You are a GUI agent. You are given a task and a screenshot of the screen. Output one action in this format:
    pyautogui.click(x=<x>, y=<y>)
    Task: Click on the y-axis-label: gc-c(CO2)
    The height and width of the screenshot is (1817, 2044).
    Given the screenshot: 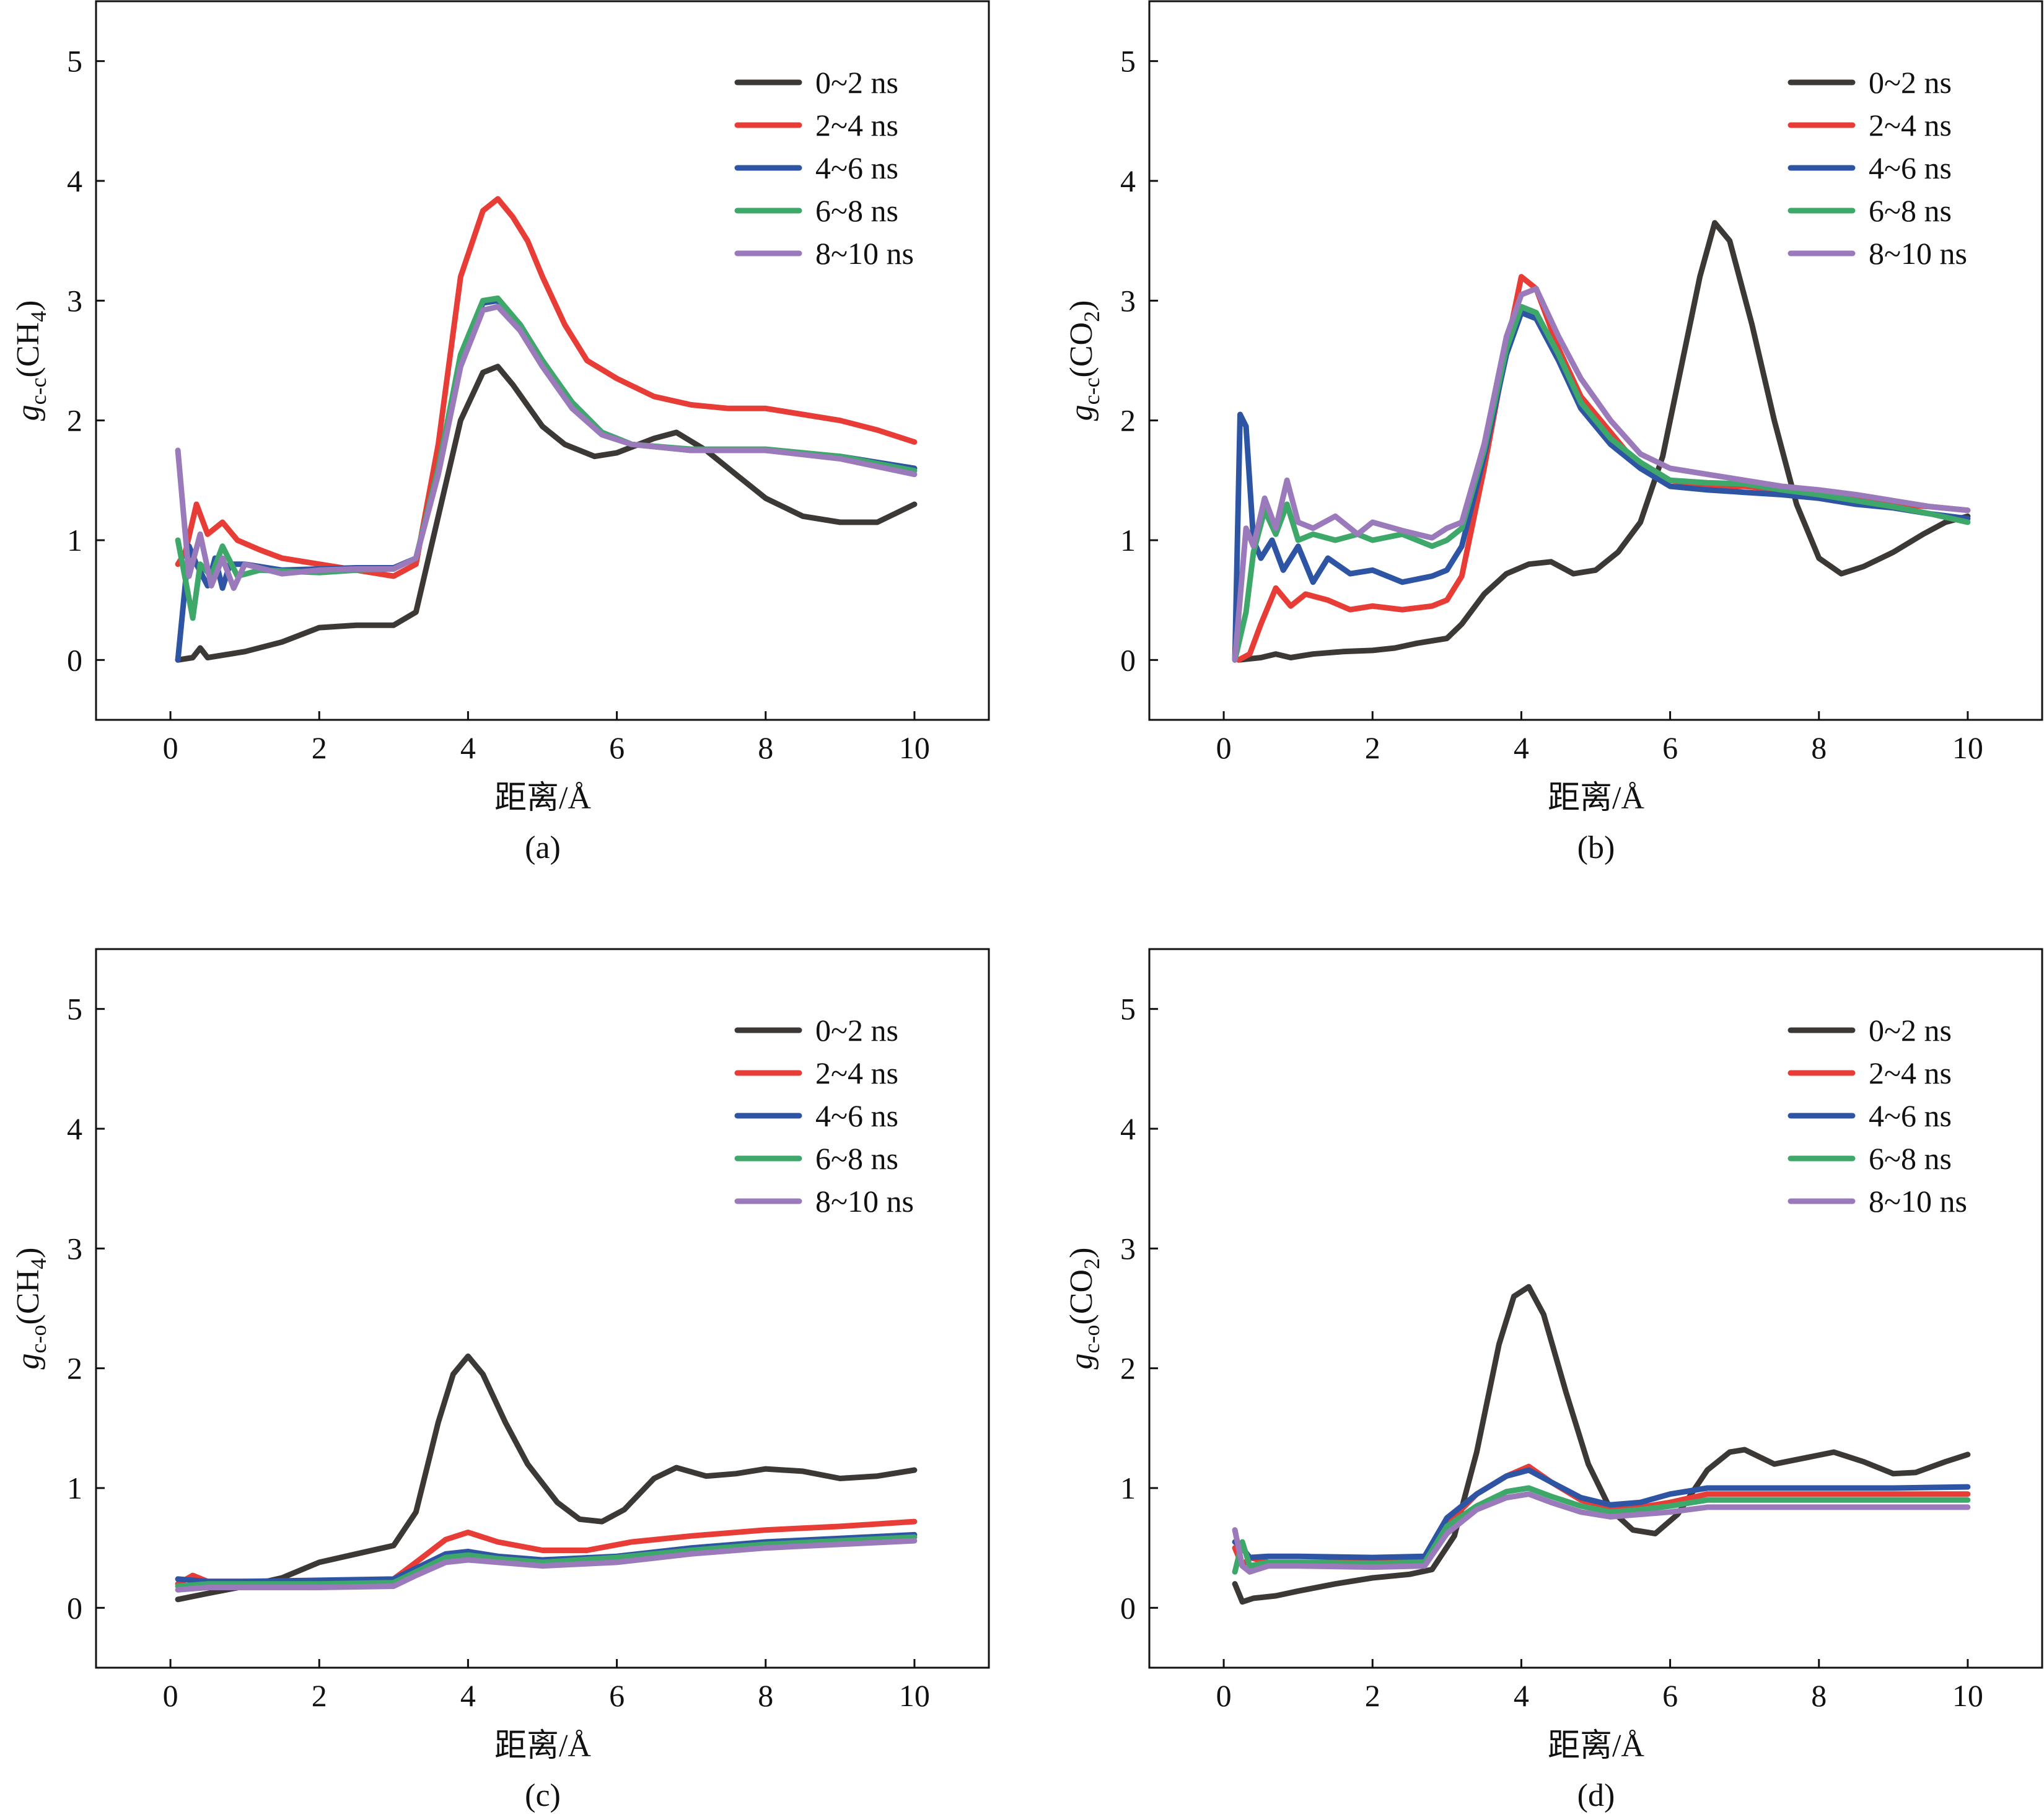 What is the action you would take?
    pyautogui.click(x=1084, y=360)
    